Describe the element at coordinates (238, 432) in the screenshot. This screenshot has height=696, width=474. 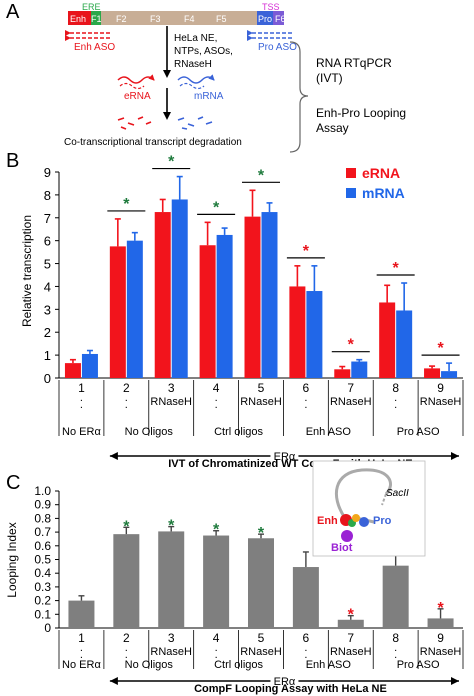
I see `chart-b-group-label: Ctrl oligos` at that location.